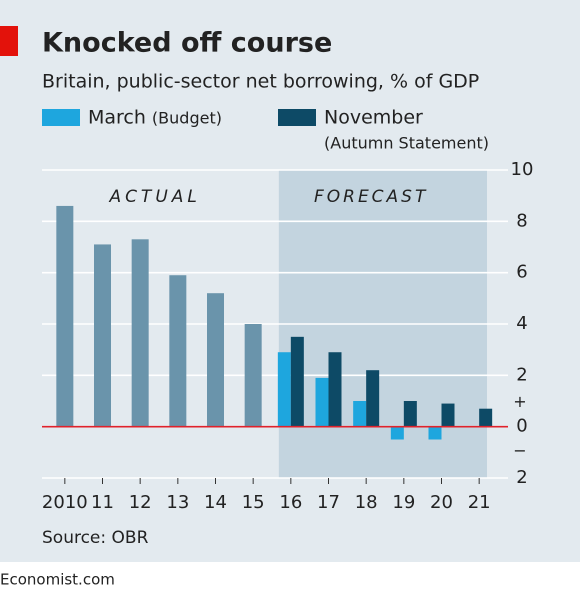 The image size is (580, 598). I want to click on x-tick-label: 19, so click(403, 502).